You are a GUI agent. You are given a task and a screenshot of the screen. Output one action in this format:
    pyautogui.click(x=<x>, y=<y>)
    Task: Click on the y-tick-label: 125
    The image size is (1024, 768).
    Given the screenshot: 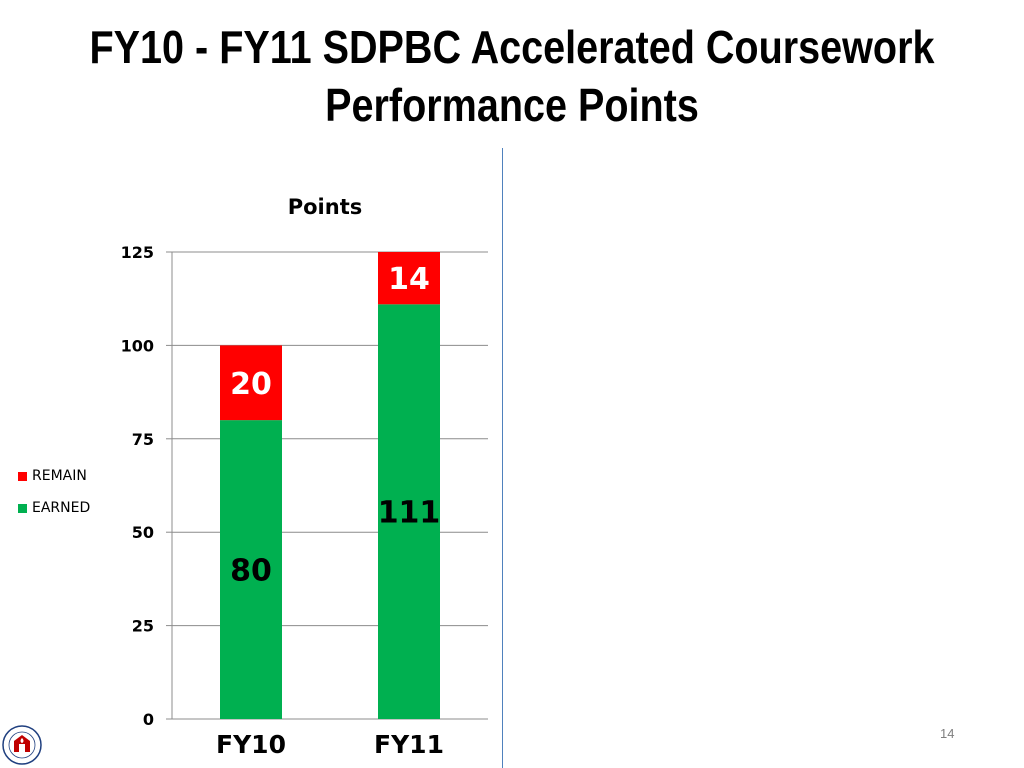 What is the action you would take?
    pyautogui.click(x=137, y=252)
    